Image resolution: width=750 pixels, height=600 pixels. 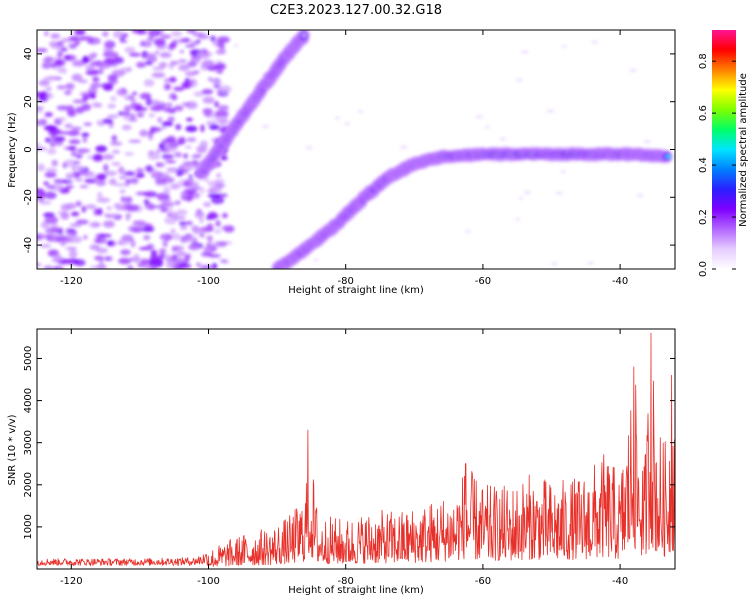 What do you see at coordinates (28, 358) in the screenshot?
I see `y-tick-label: 5000` at bounding box center [28, 358].